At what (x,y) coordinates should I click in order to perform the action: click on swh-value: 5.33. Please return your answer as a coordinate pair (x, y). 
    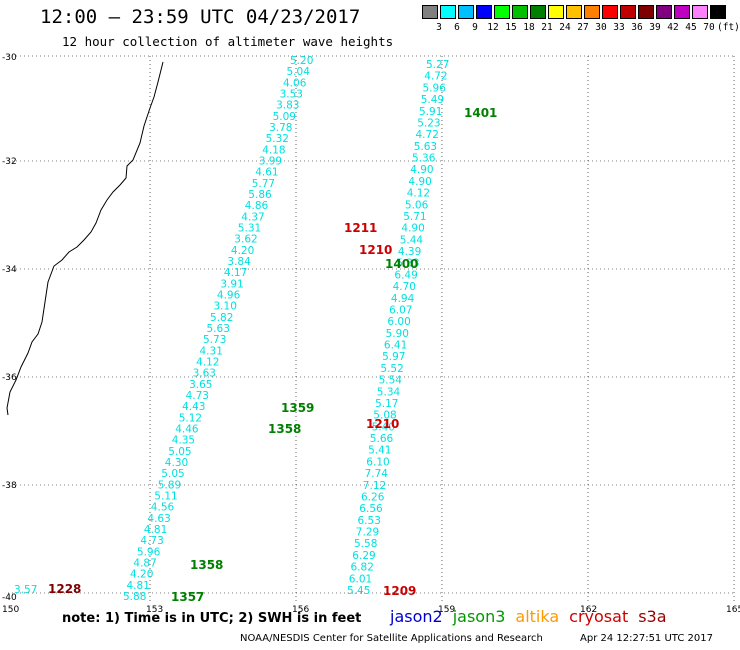
    Looking at the image, I should click on (407, 264).